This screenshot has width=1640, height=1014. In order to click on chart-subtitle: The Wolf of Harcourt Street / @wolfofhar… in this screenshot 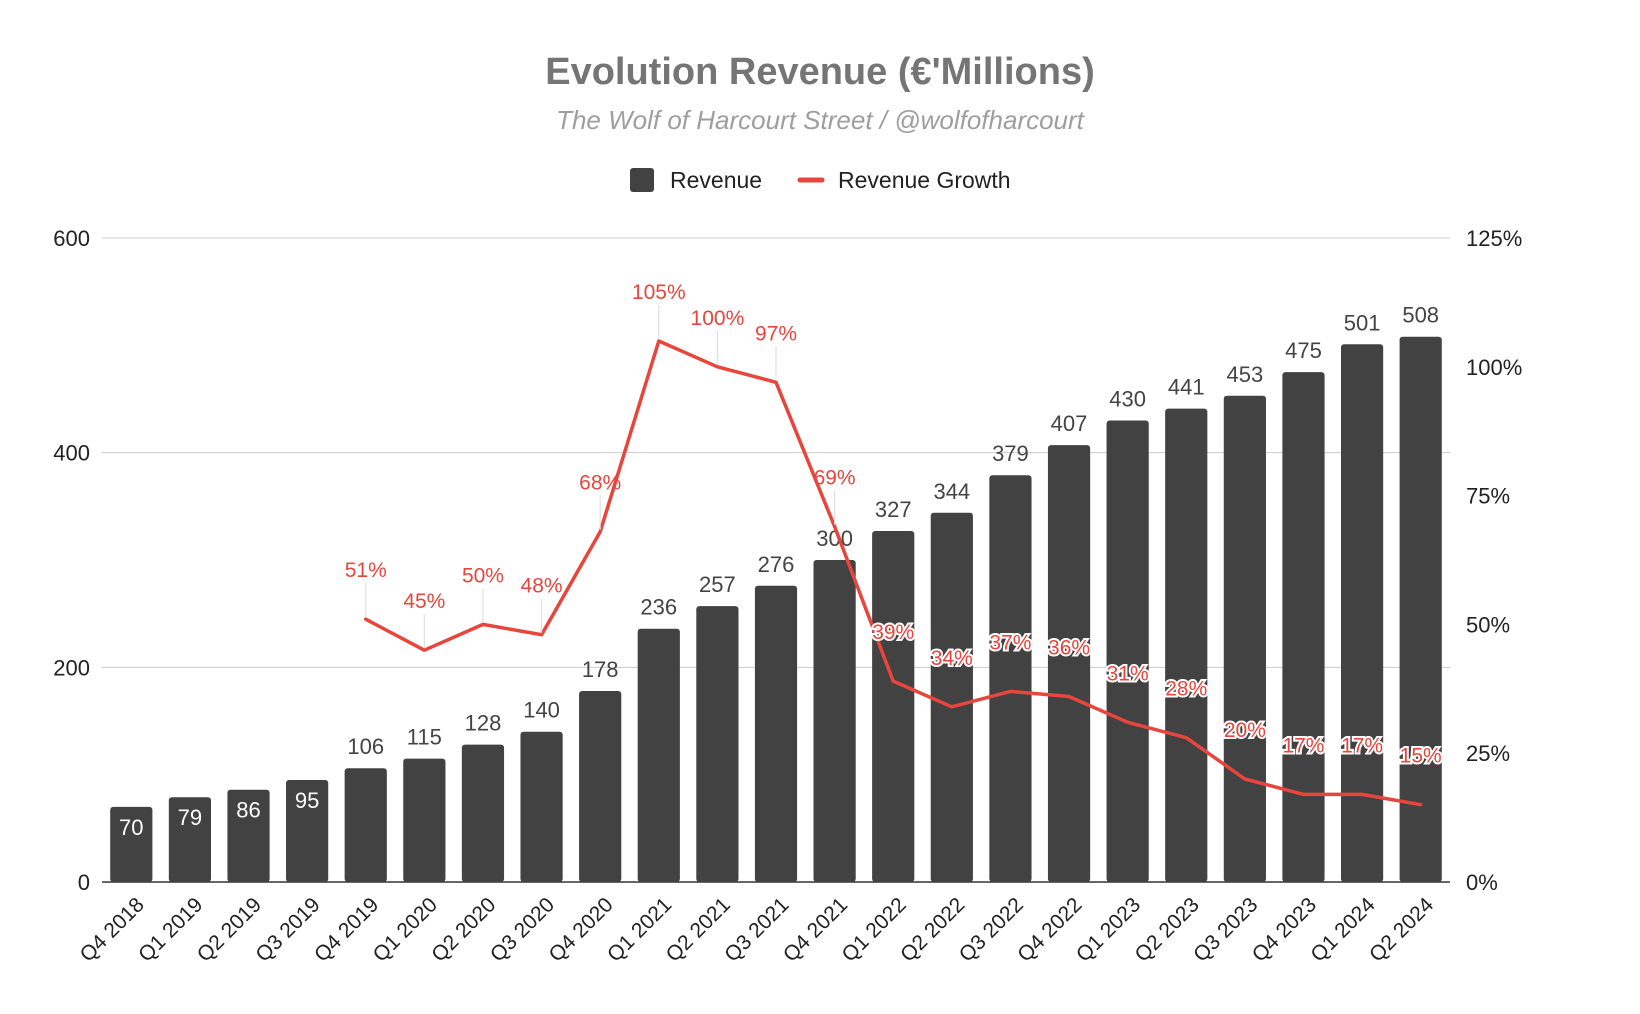, I will do `click(821, 120)`.